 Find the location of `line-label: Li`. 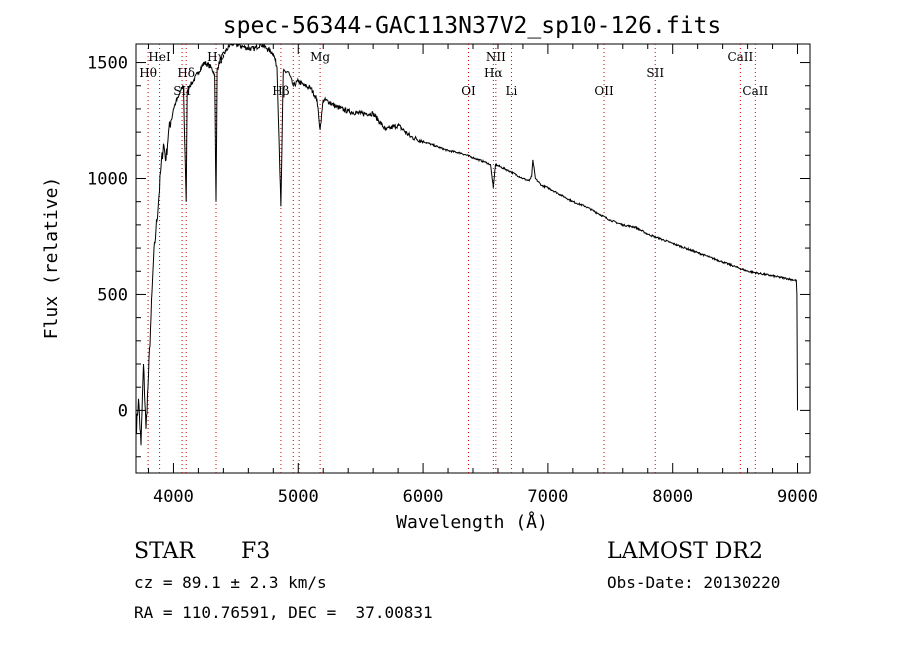

line-label: Li is located at coordinates (512, 91).